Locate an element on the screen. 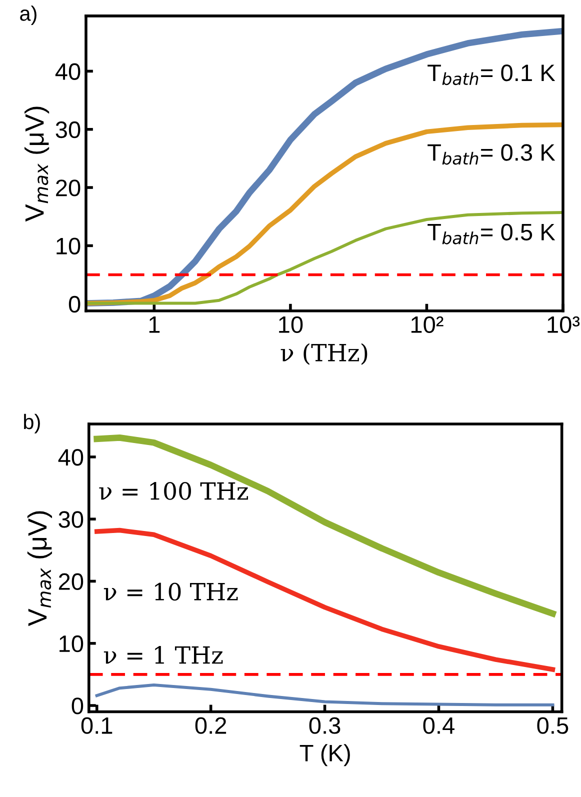 This screenshot has width=581, height=797. x-tick-label: 0.5 is located at coordinates (552, 725).